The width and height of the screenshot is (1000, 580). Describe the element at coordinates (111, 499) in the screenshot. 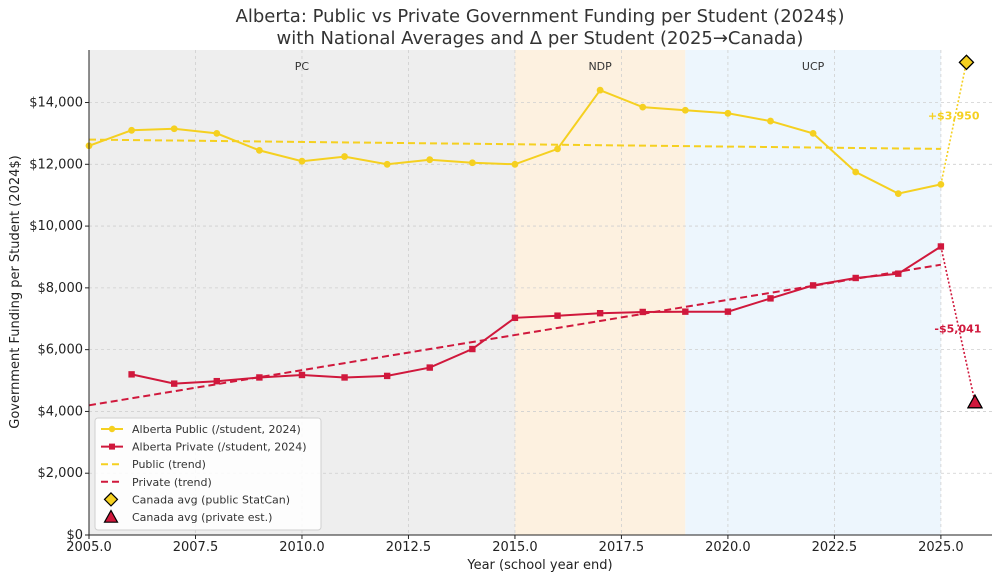

I see `legend-swatch-canada-avg-public-statcan` at that location.